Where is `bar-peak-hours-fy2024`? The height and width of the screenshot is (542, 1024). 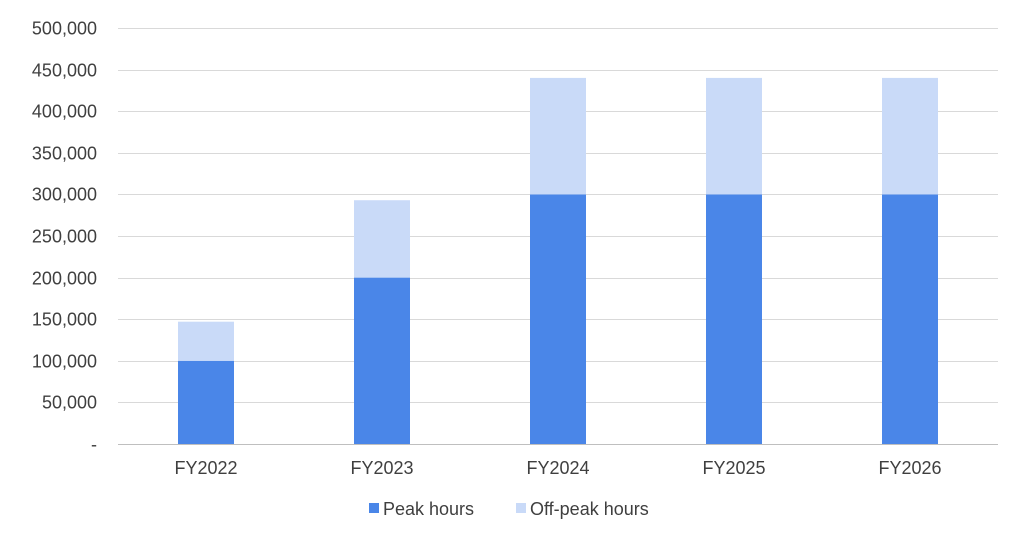
bar-peak-hours-fy2024 is located at coordinates (558, 319).